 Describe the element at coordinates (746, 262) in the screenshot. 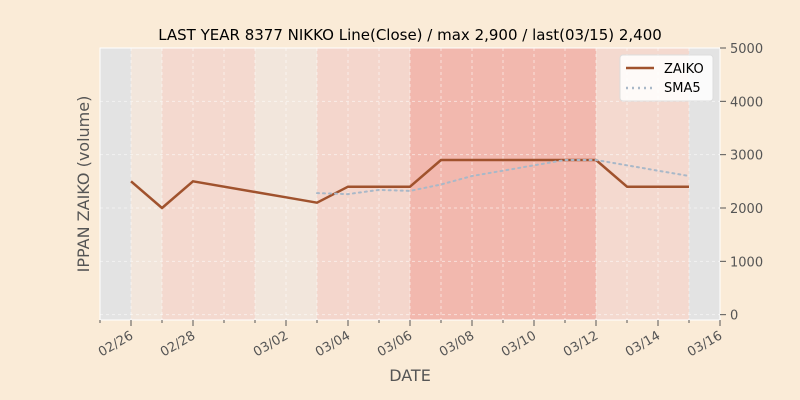

I see `y-tick-label: 1000` at that location.